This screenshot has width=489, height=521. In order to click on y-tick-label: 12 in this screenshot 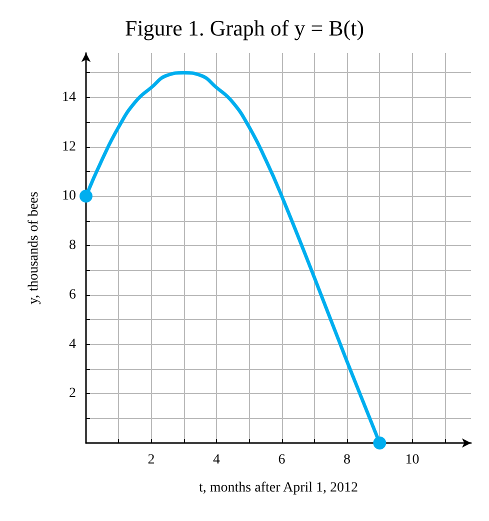, I will do `click(69, 146)`.